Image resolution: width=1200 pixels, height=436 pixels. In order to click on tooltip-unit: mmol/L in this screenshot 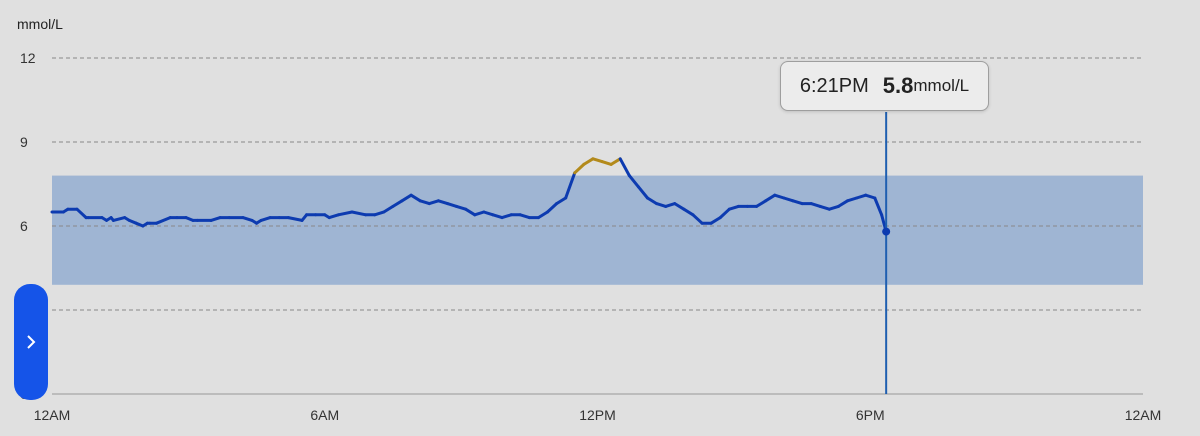, I will do `click(941, 85)`.